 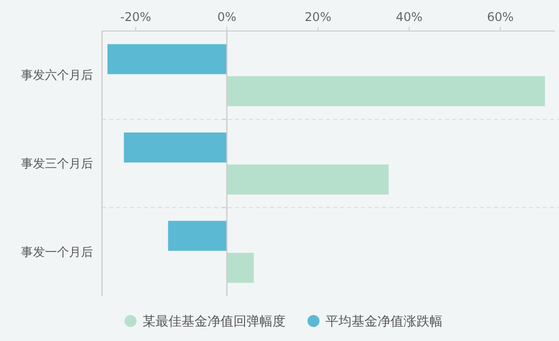 What do you see at coordinates (318, 17) in the screenshot?
I see `x-tick-label: 20%` at bounding box center [318, 17].